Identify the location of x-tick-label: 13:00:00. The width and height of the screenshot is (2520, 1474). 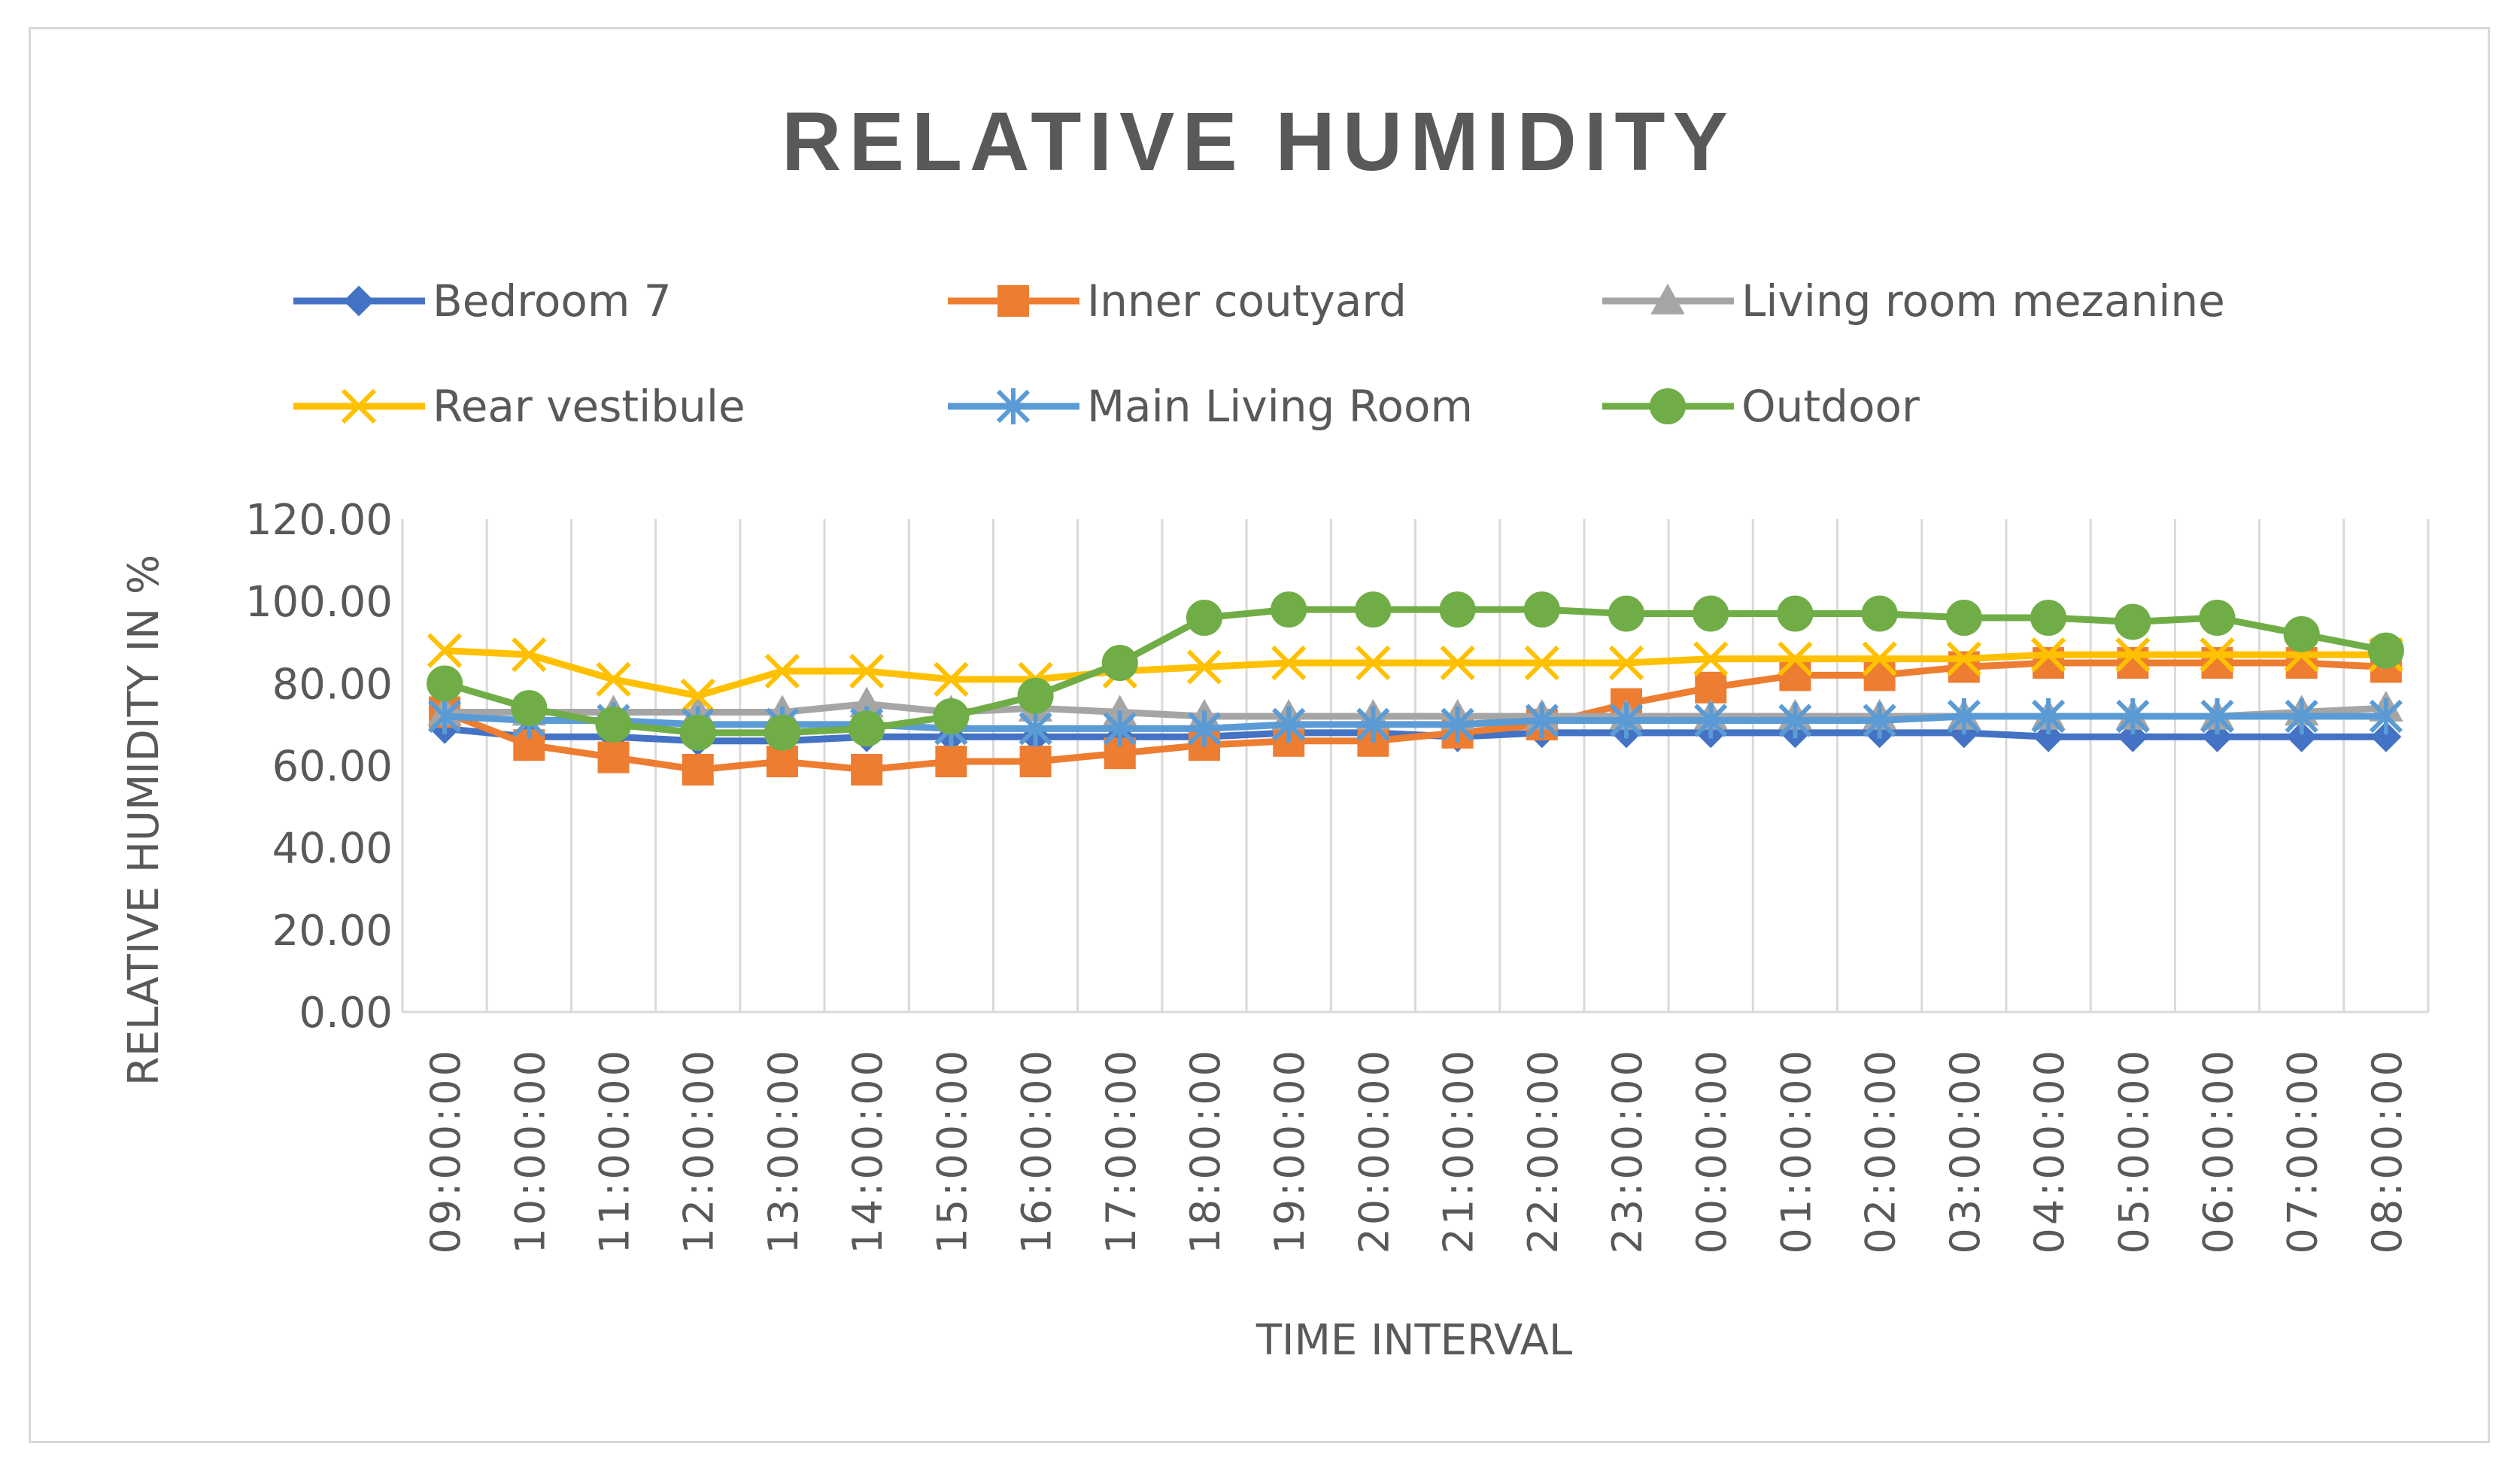
(783, 1150).